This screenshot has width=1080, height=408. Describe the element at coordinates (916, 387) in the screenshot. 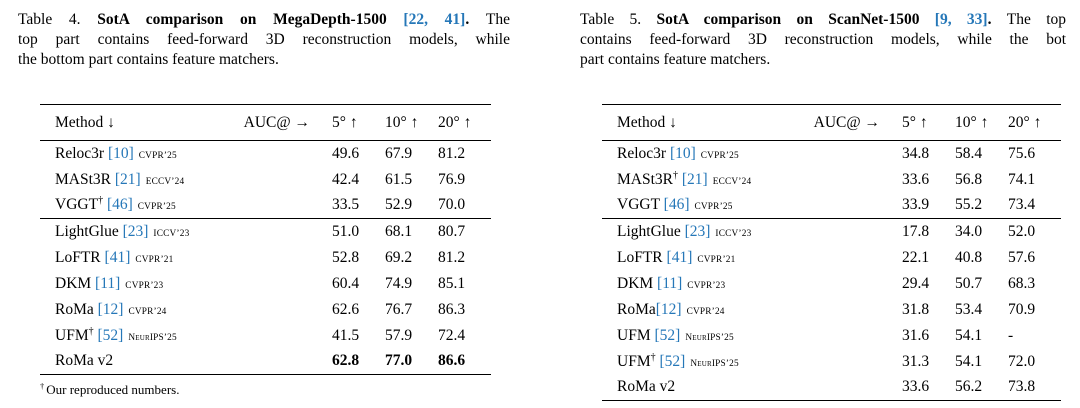

I see `value-cell: 33.6` at that location.